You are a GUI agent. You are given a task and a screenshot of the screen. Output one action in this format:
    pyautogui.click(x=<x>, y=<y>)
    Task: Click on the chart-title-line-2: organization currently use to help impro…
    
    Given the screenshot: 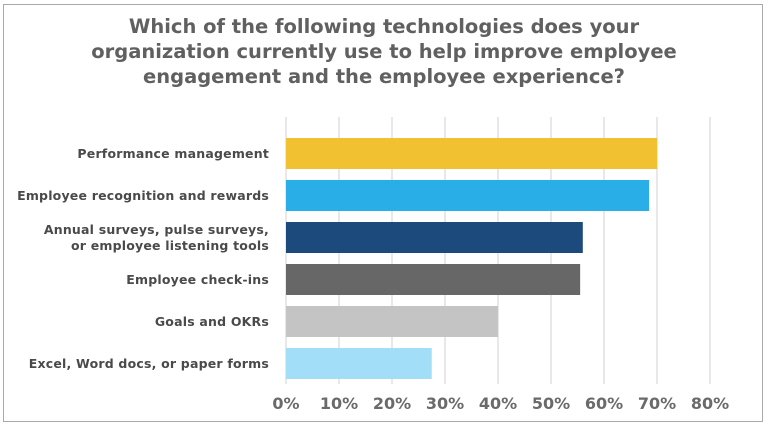 What is the action you would take?
    pyautogui.click(x=384, y=51)
    